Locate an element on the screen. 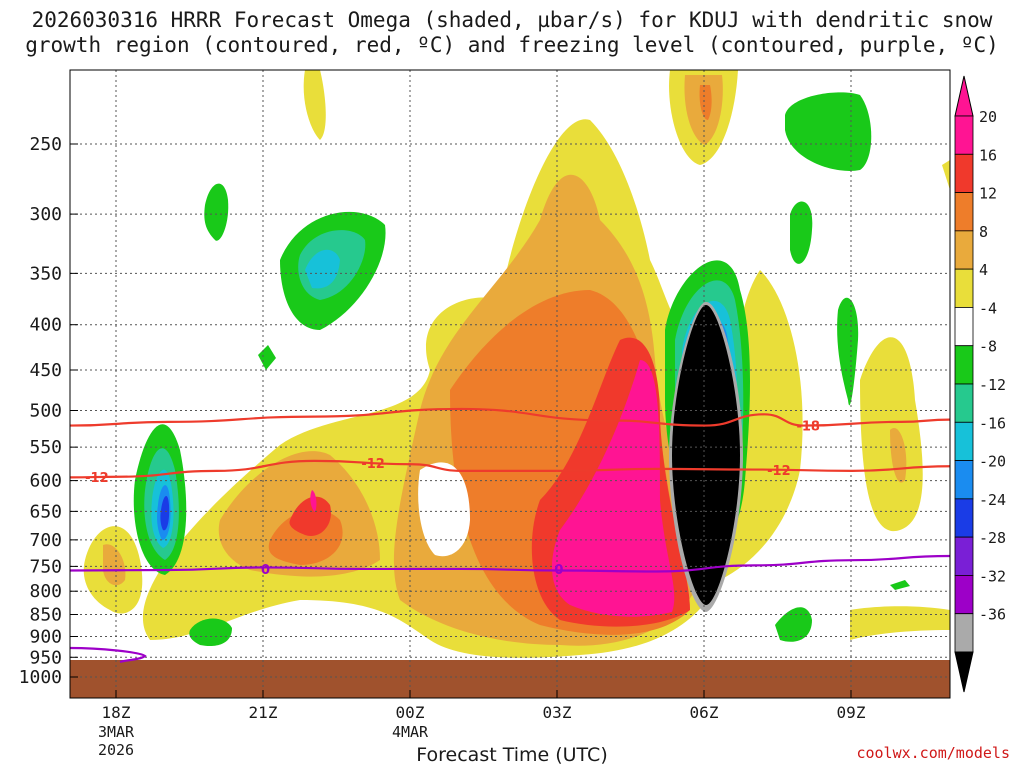  x-tick-date-00Z: 4MAR is located at coordinates (410, 732).